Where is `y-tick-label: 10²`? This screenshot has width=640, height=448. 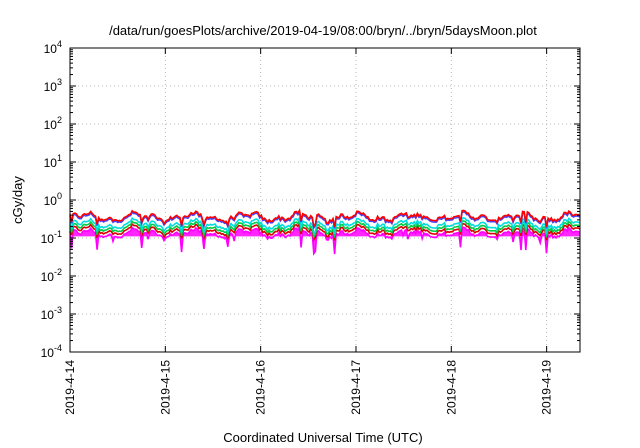 y-tick-label: 10² is located at coordinates (53, 123).